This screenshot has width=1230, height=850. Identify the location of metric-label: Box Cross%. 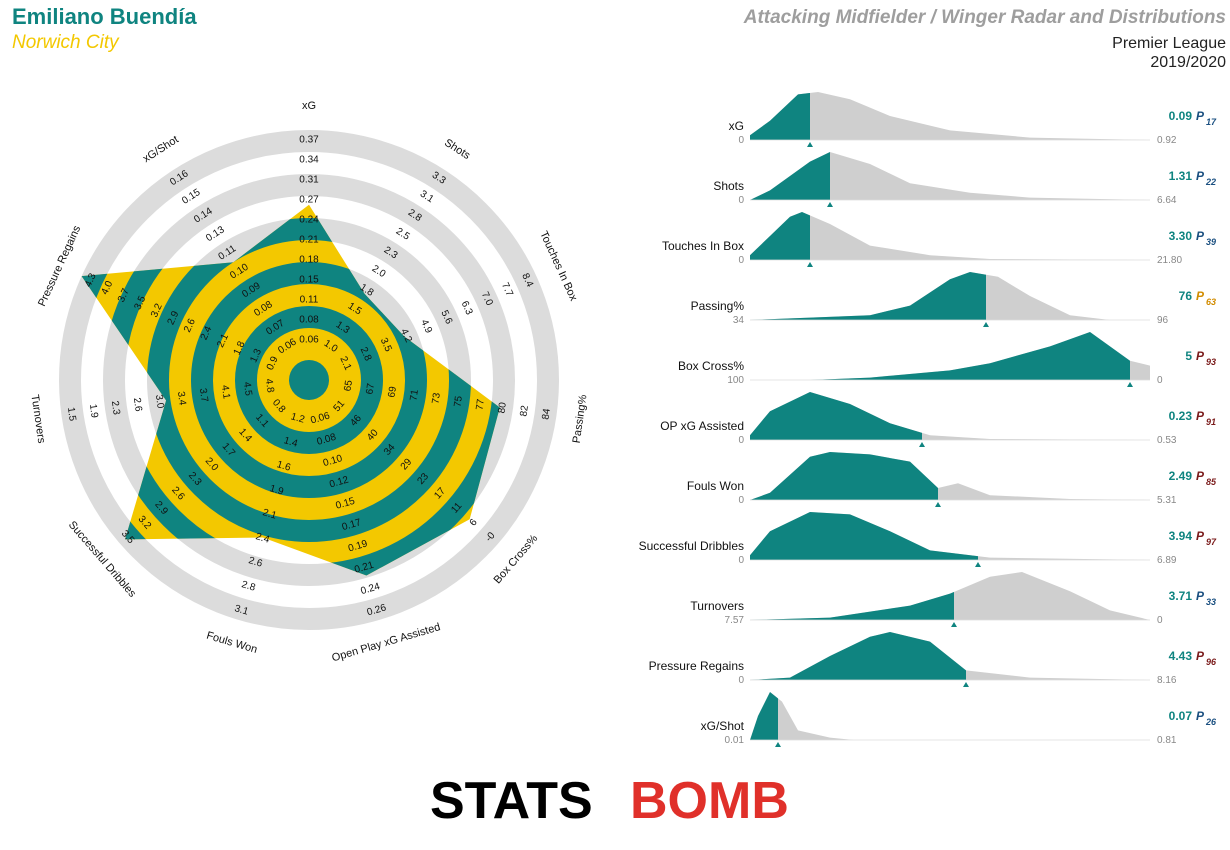
(711, 366).